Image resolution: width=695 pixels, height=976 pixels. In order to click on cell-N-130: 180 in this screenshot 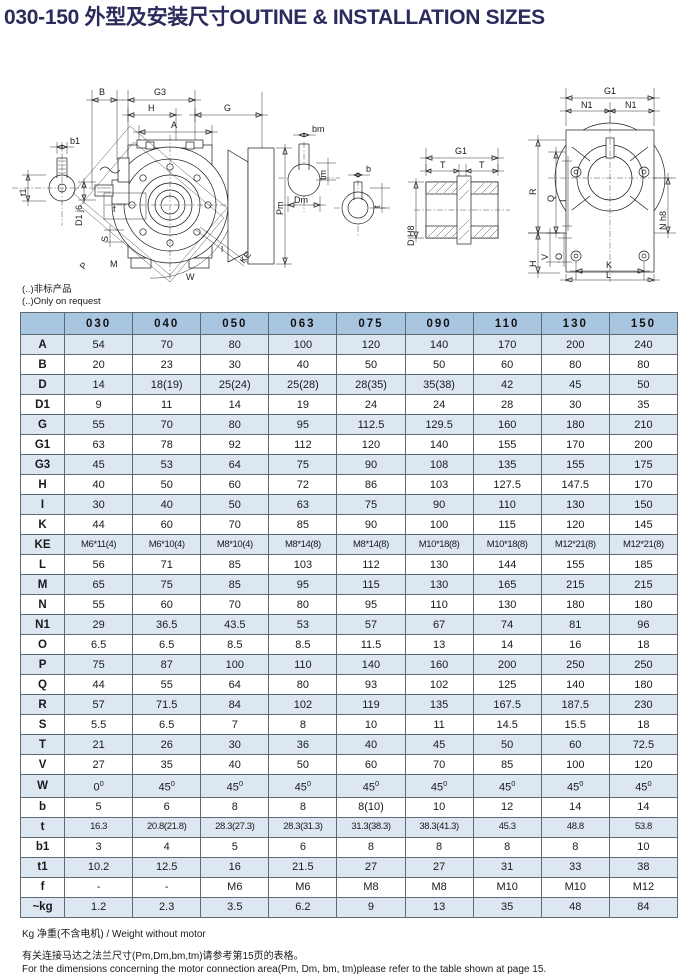, I will do `click(575, 604)`.